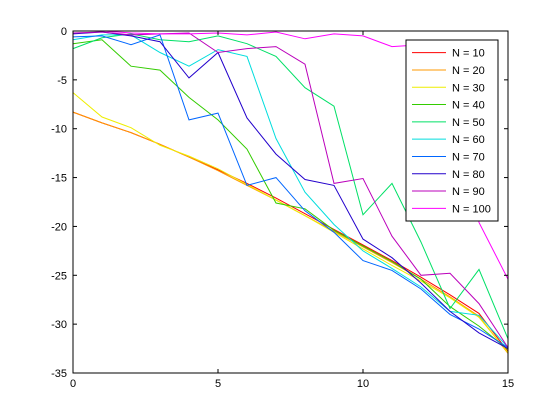 The image size is (560, 420). I want to click on legend-label-4: N = 40, so click(468, 106).